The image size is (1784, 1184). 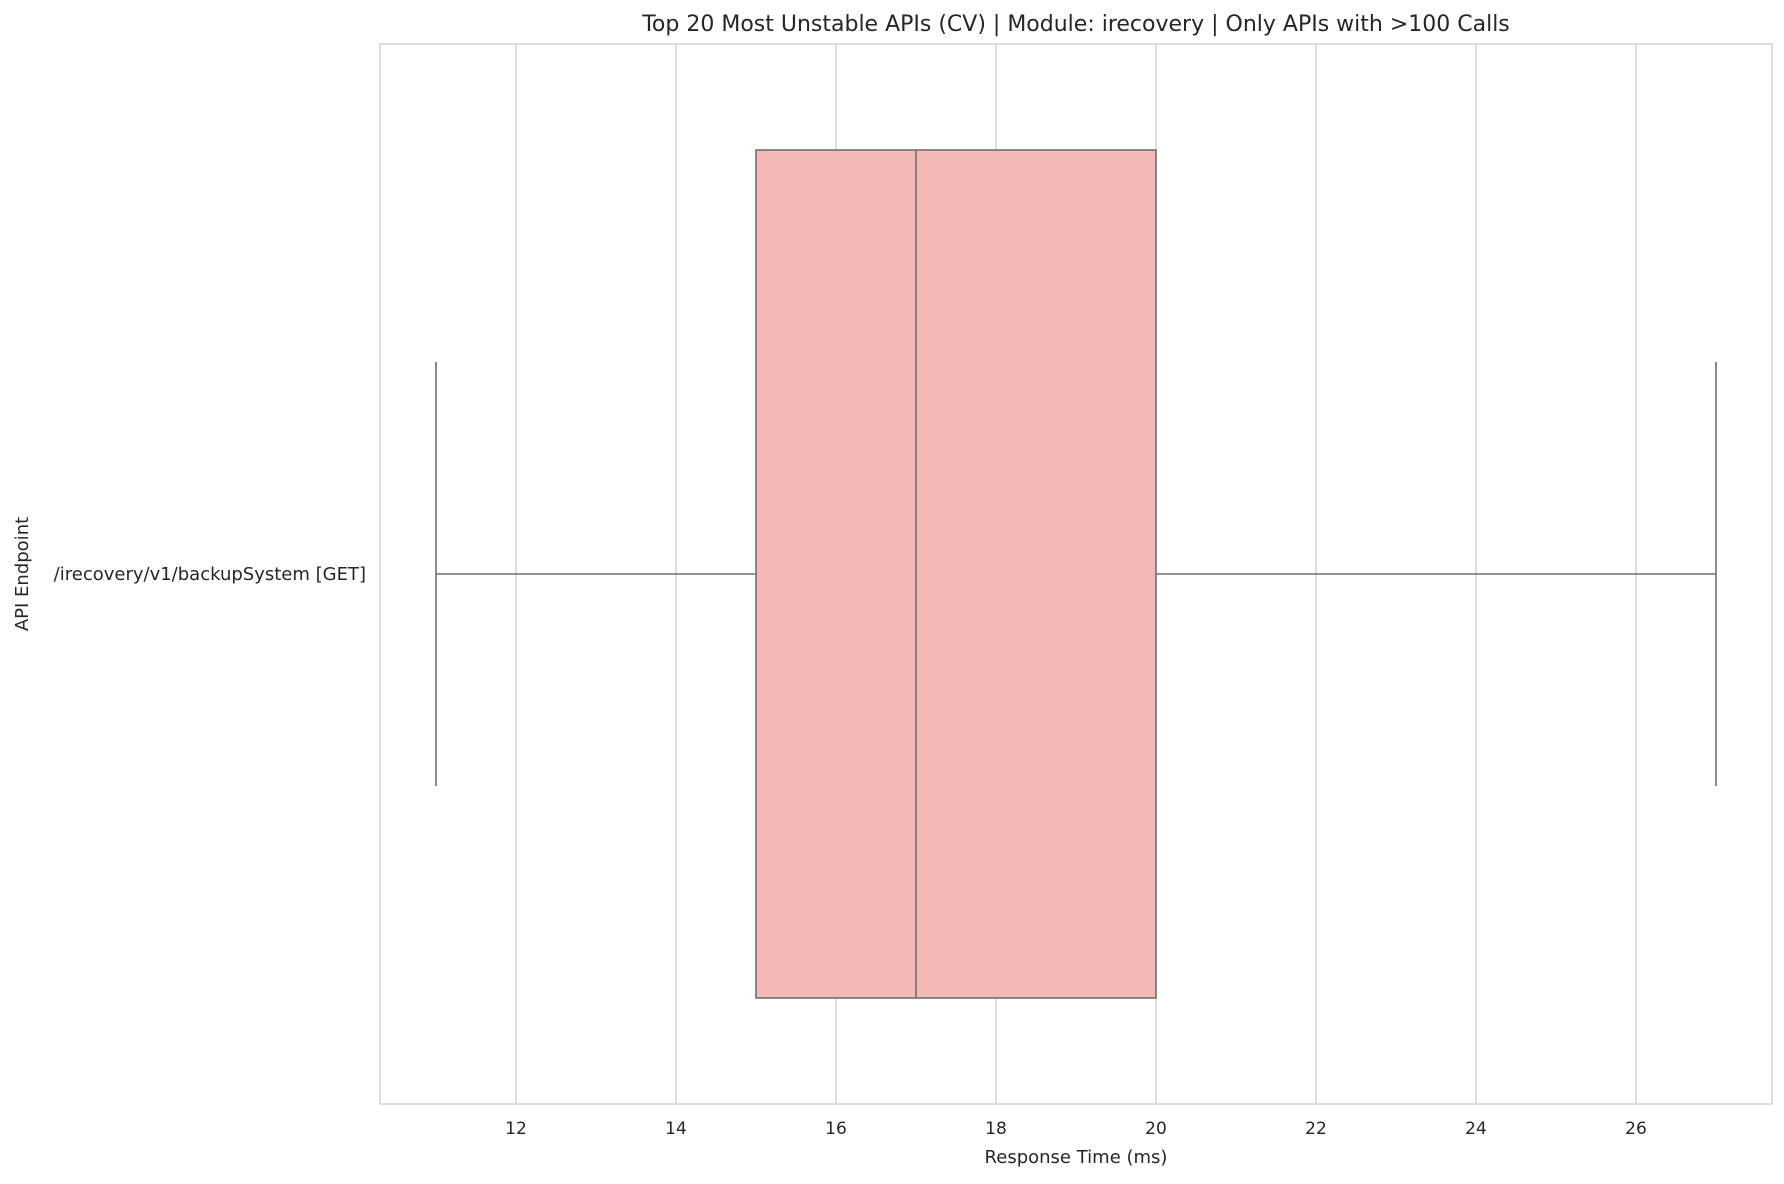 I want to click on x-tick-label: 20, so click(x=1156, y=1129).